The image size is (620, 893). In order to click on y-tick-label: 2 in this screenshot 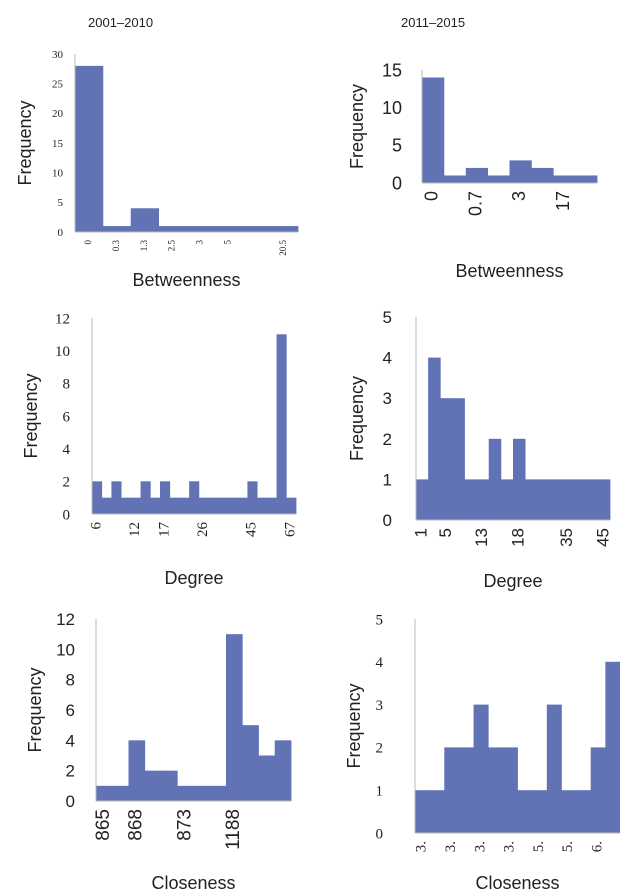, I will do `click(380, 749)`.